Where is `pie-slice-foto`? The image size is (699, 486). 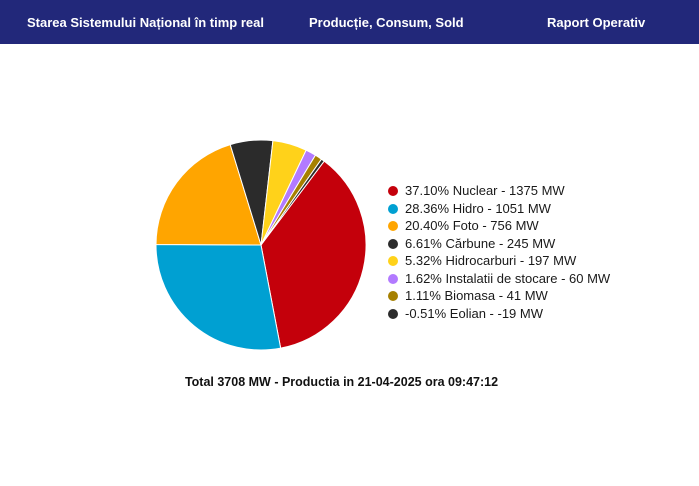 pie-slice-foto is located at coordinates (208, 194).